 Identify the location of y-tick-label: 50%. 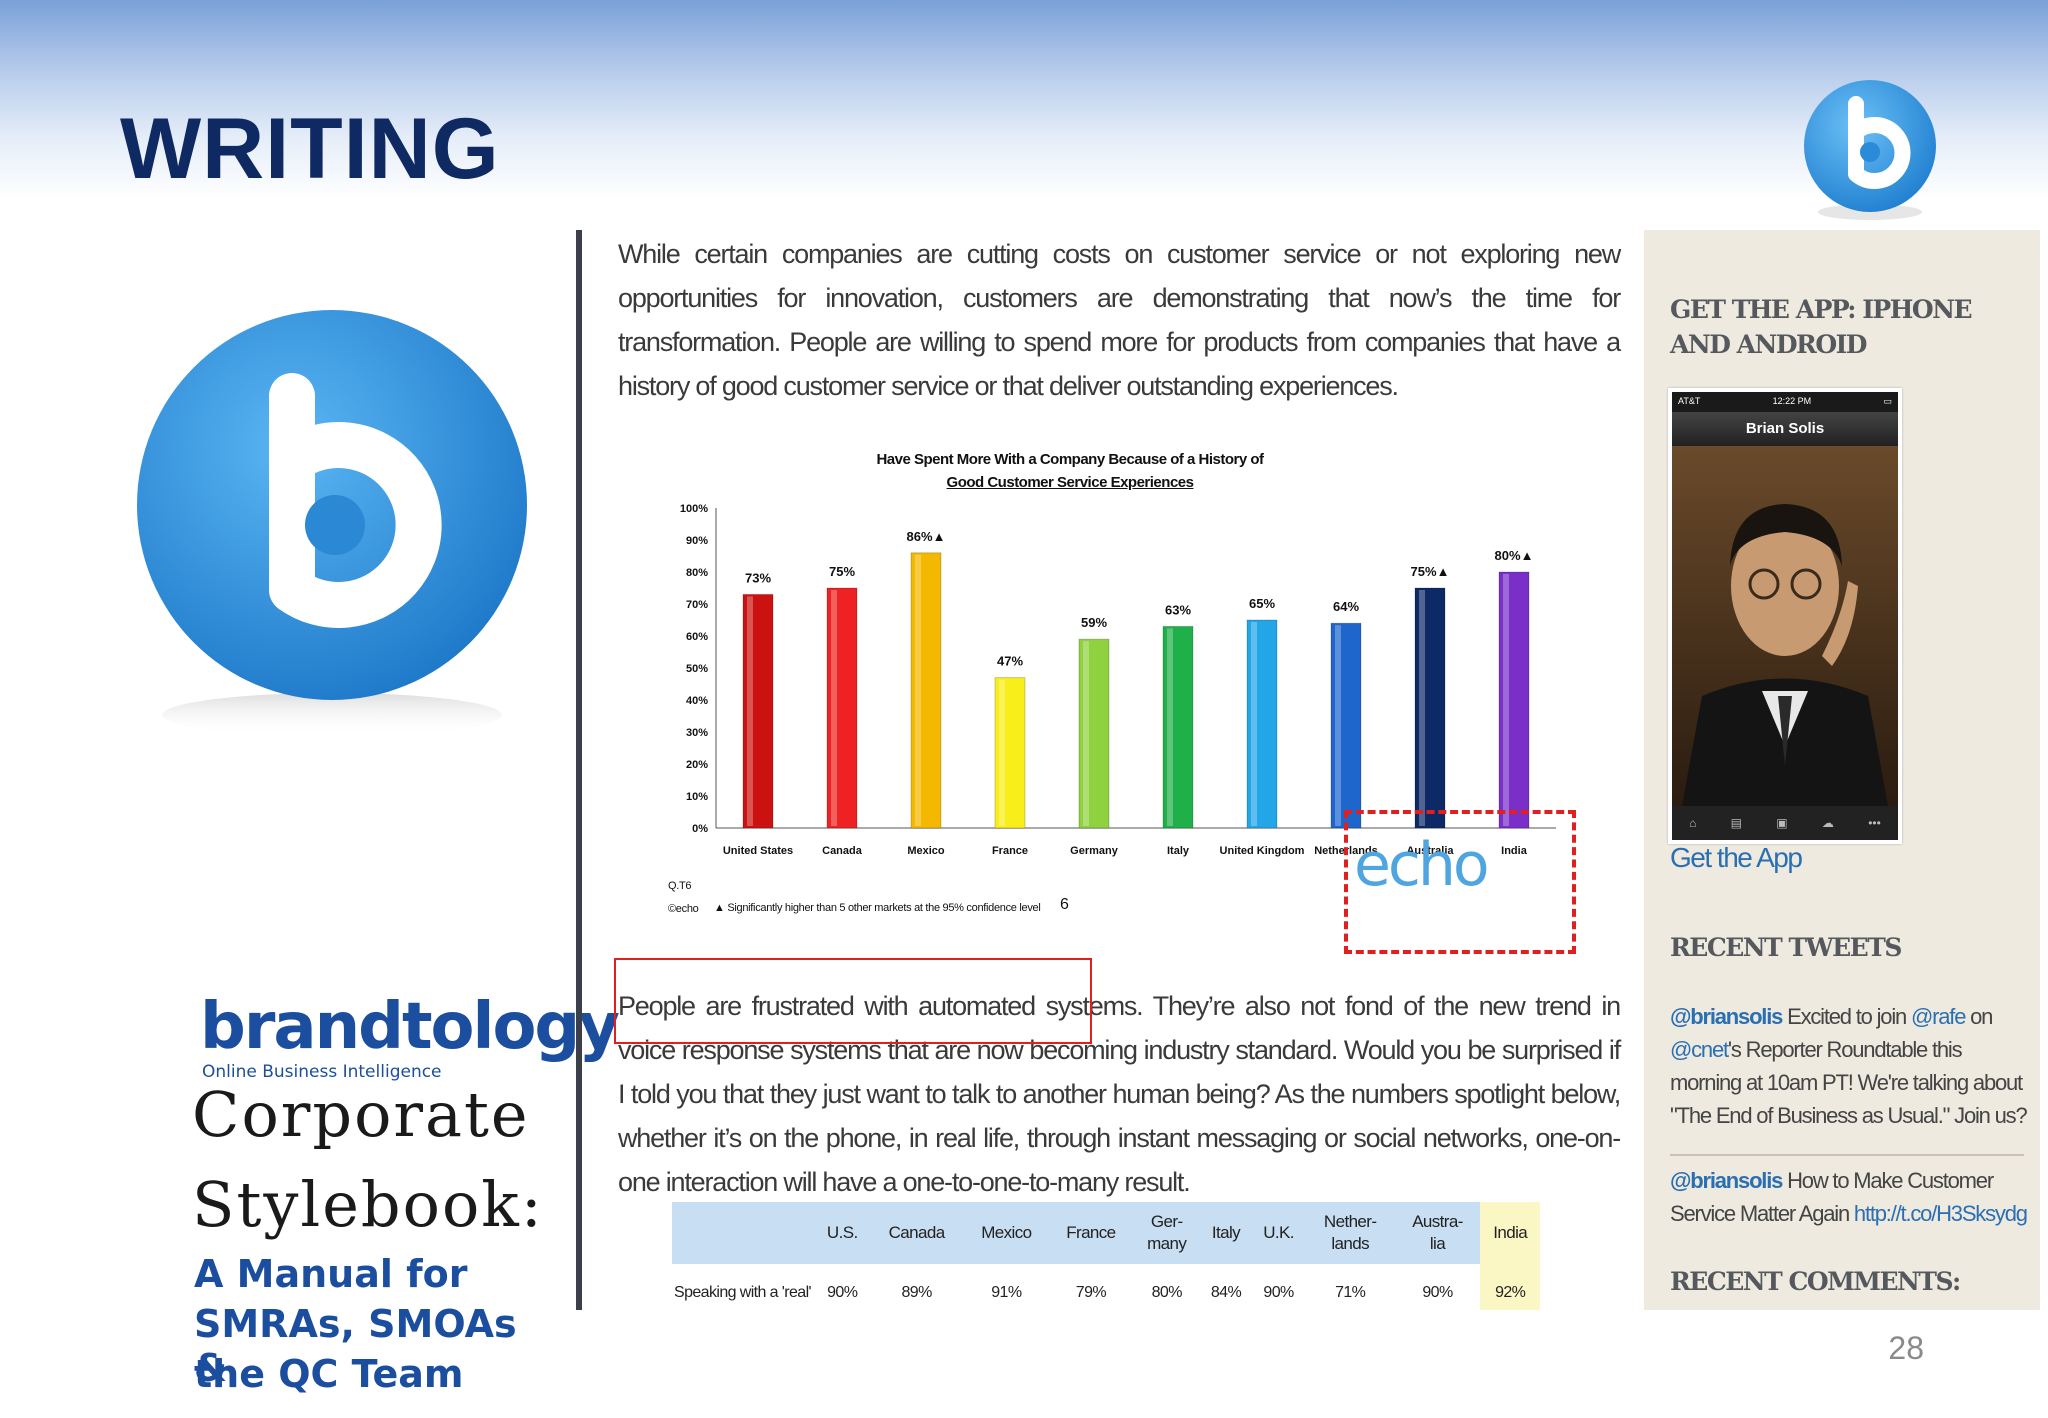
(697, 669).